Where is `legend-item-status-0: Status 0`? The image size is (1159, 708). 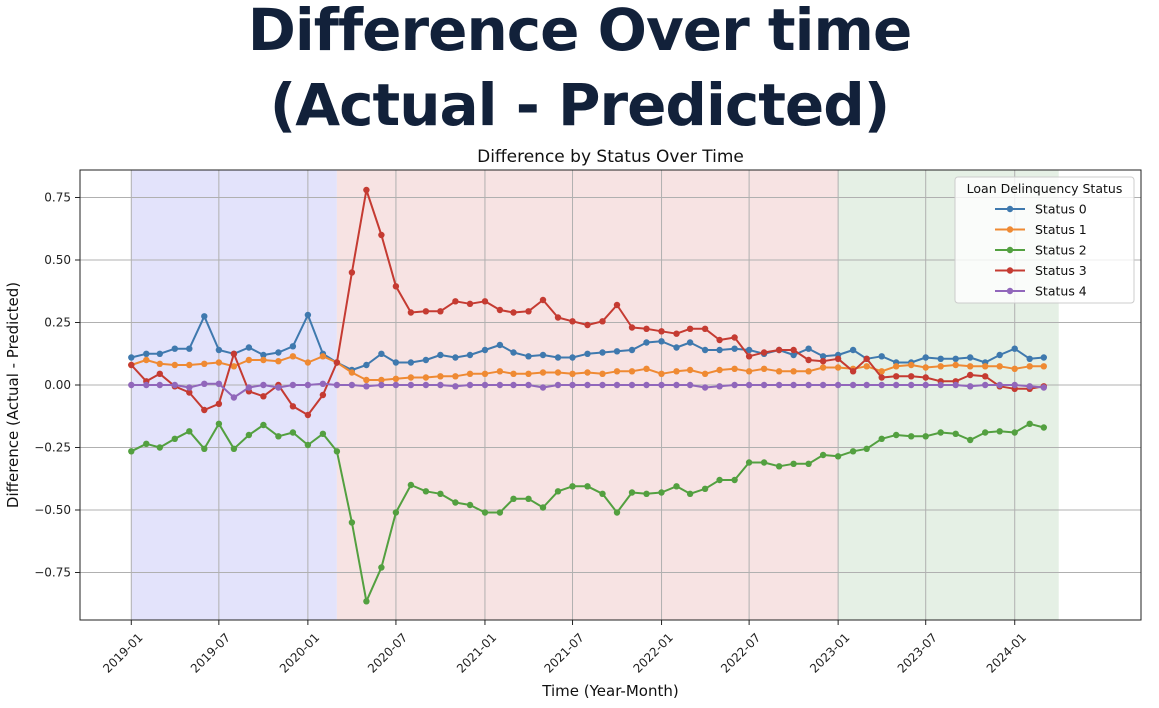
legend-item-status-0: Status 0 is located at coordinates (1041, 209).